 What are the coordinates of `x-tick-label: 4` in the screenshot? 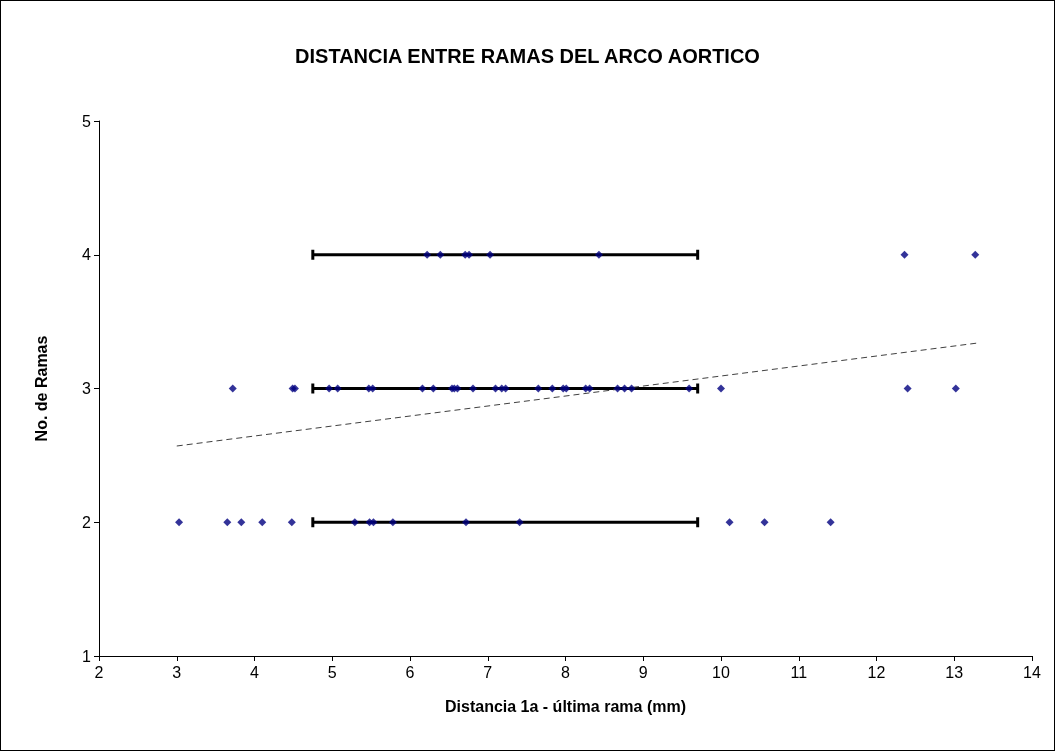 It's located at (255, 672).